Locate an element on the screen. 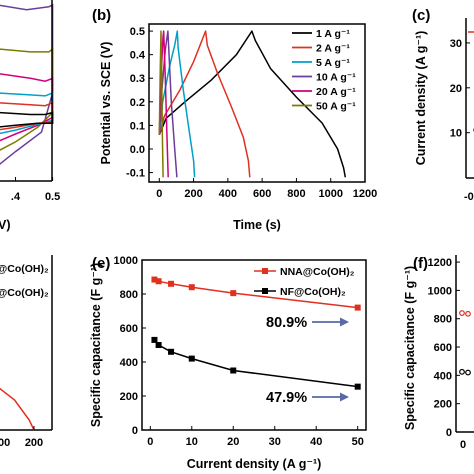 This screenshot has width=474, height=474. panel-b-x-tick-label-0: 0 is located at coordinates (159, 194).